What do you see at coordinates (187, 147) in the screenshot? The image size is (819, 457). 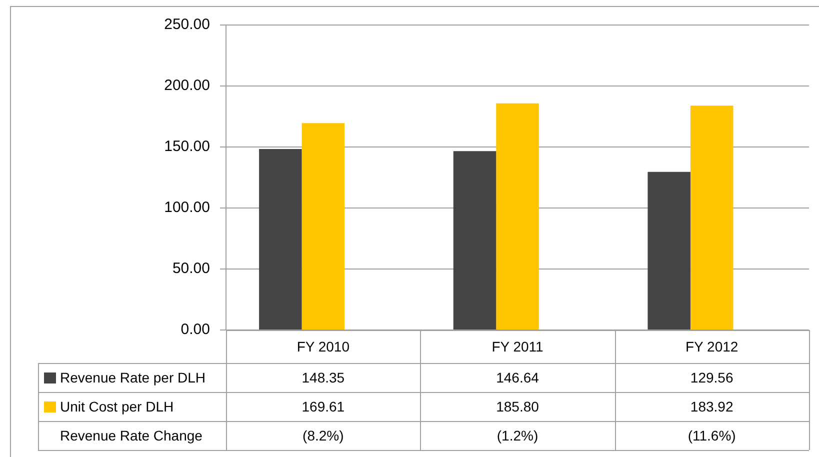 I see `y-tick-label: 150.00` at bounding box center [187, 147].